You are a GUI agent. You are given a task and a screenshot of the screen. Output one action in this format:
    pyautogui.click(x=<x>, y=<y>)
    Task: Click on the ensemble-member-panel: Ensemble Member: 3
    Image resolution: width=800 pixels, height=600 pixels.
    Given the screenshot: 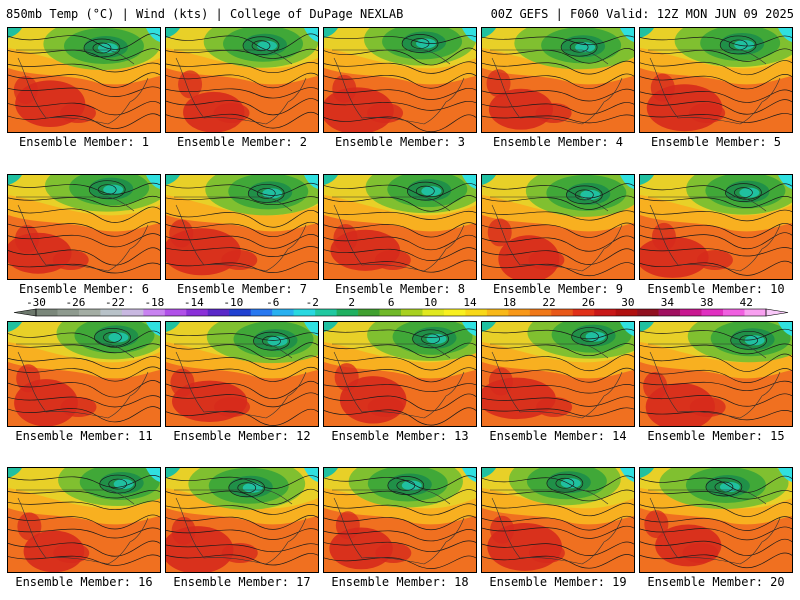 What is the action you would take?
    pyautogui.click(x=400, y=88)
    